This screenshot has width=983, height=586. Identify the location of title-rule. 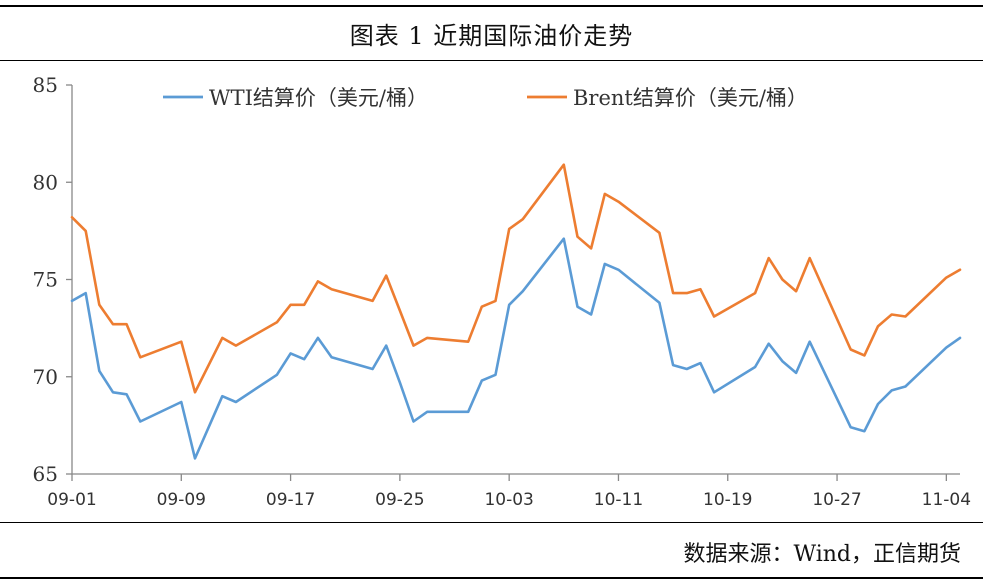
(491, 60).